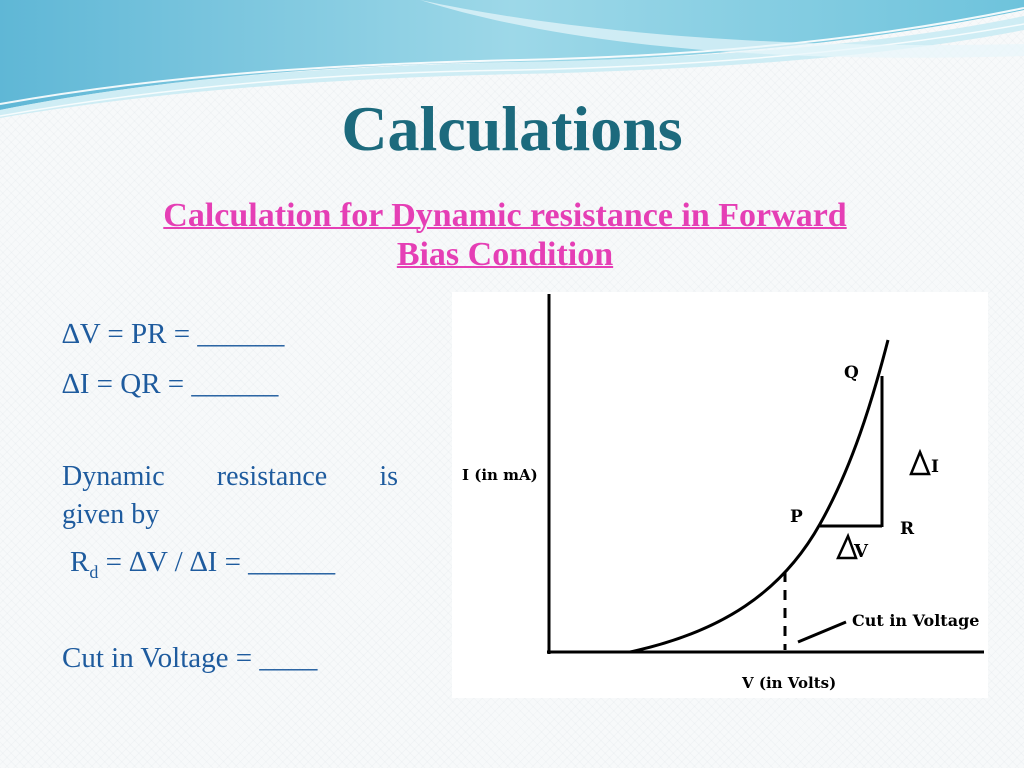 The image size is (1024, 768). I want to click on resistance-word: resistance, so click(272, 476).